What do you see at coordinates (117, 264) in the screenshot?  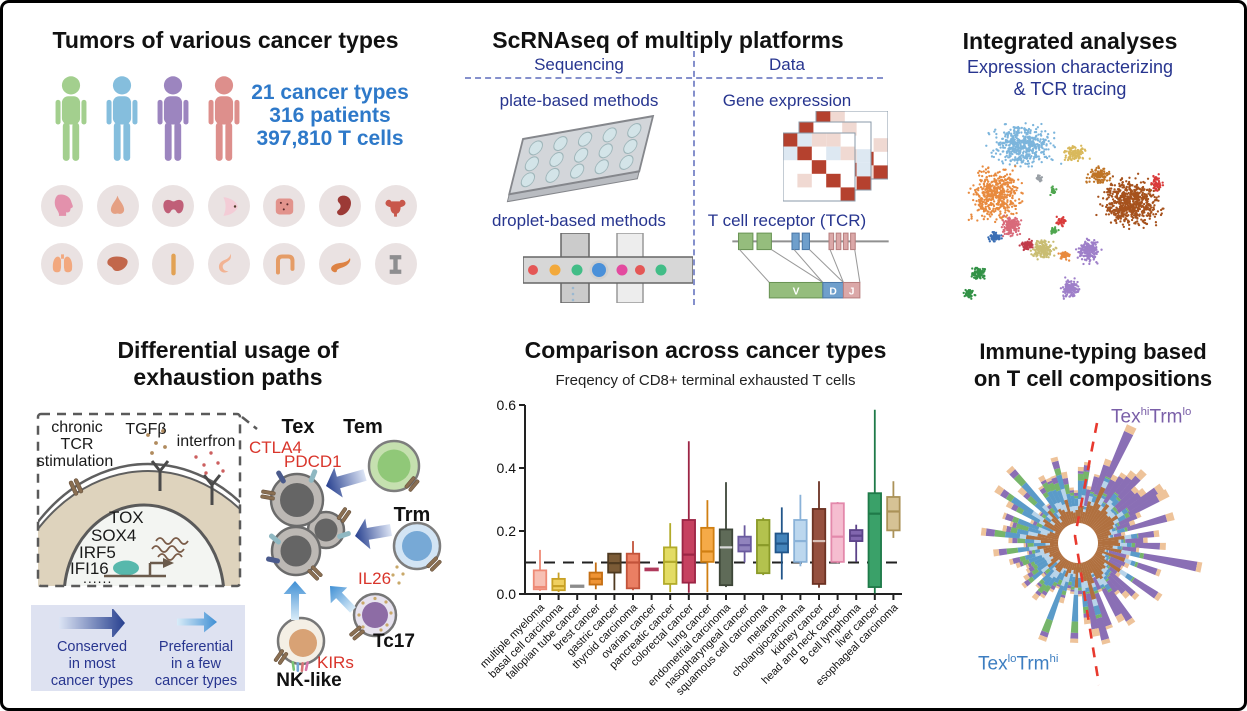 I see `organ-icon-liver` at bounding box center [117, 264].